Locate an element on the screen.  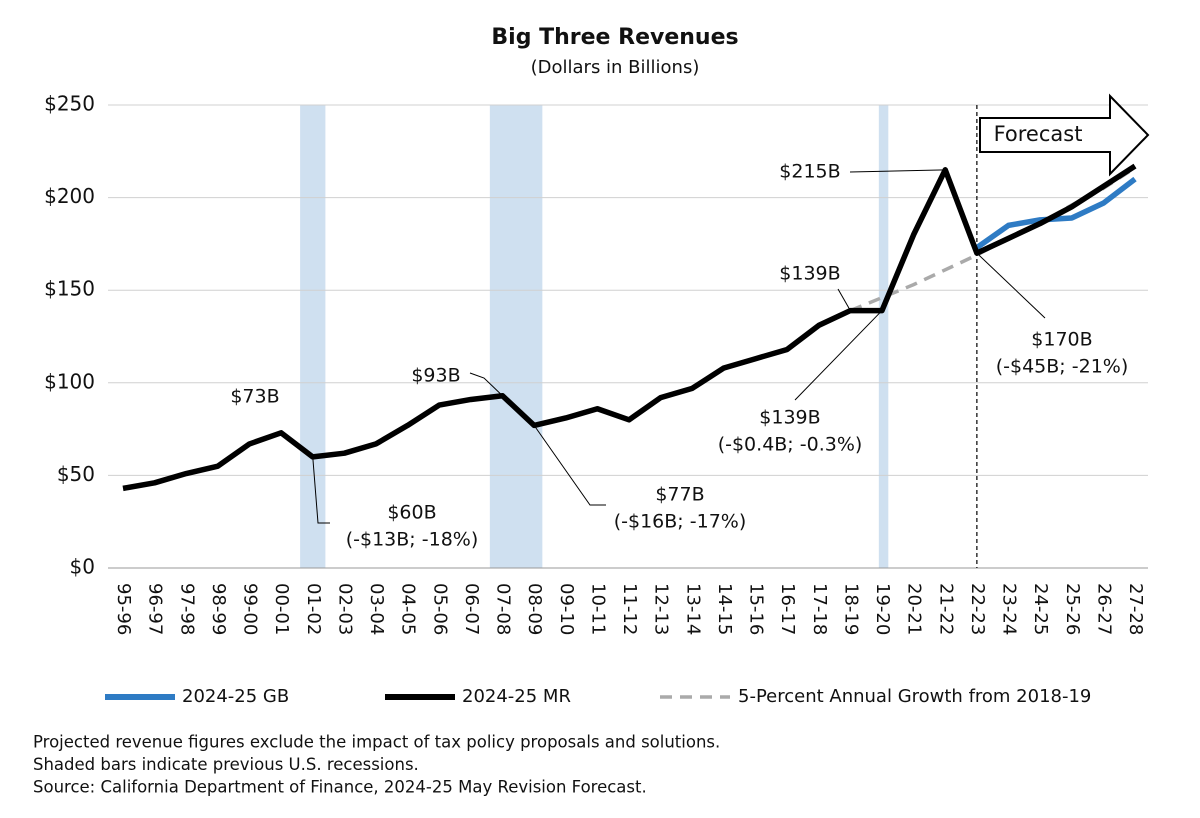
forecast-arrow is located at coordinates (1064, 135).